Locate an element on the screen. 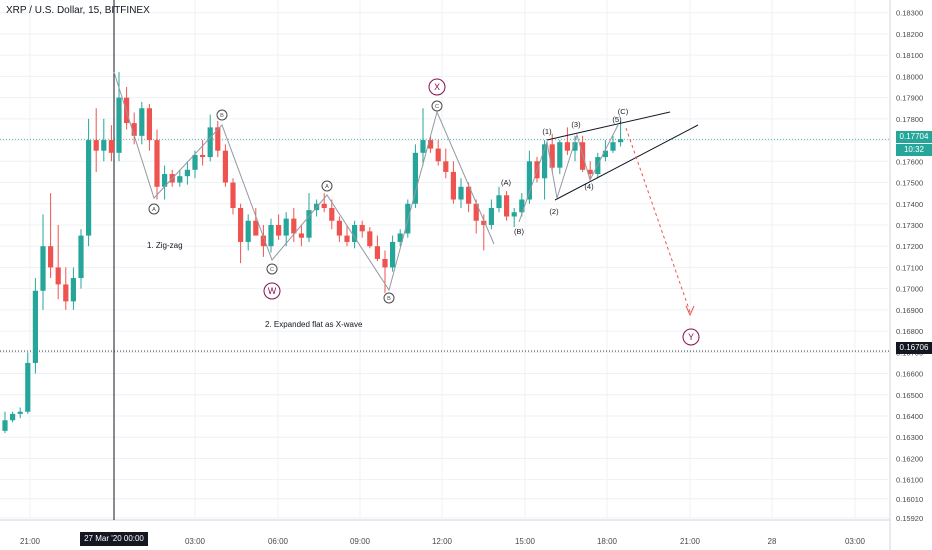 The image size is (932, 550). y-tick-label: 0.17100 is located at coordinates (909, 267).